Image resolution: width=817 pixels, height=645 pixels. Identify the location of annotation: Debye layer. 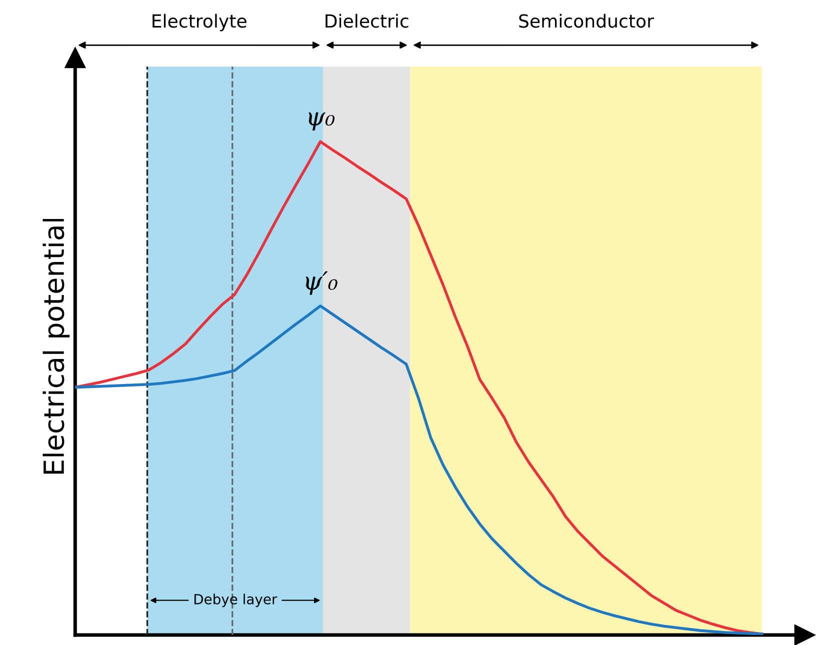
(236, 601).